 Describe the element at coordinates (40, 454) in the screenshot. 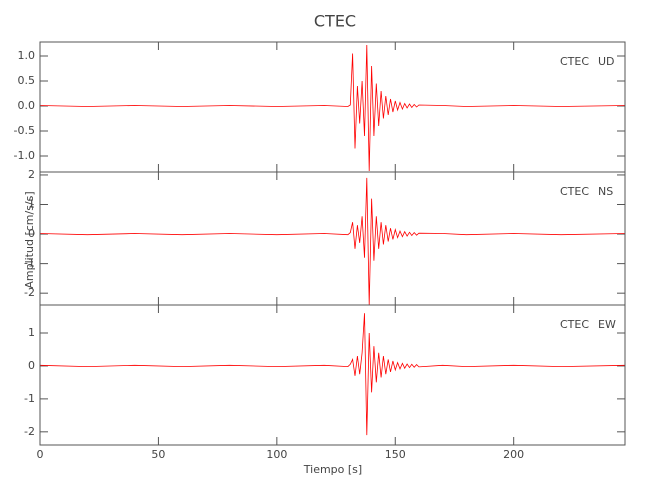

I see `x-tick-label: 0` at that location.